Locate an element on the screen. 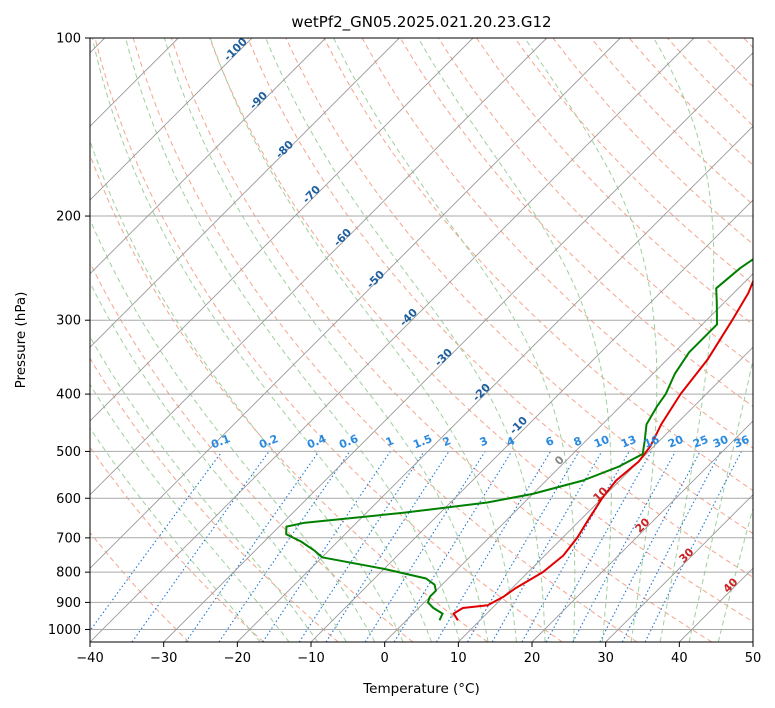 The image size is (775, 708). y-tick-label: 700 is located at coordinates (68, 538).